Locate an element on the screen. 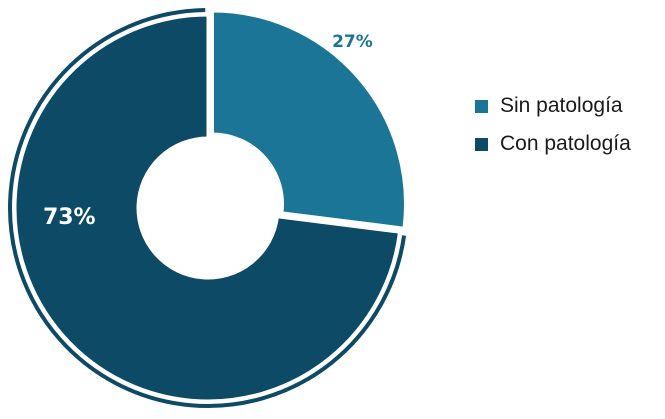  legend-swatch-sin-patologia is located at coordinates (481, 106).